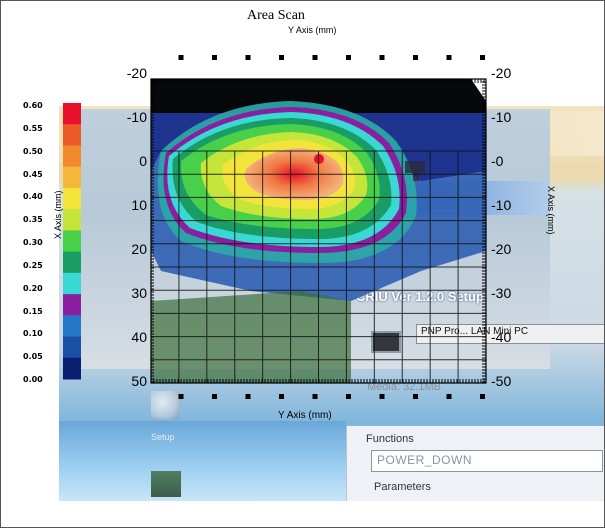 This screenshot has height=528, width=605. Describe the element at coordinates (139, 249) in the screenshot. I see `left-tick-label: 20` at that location.